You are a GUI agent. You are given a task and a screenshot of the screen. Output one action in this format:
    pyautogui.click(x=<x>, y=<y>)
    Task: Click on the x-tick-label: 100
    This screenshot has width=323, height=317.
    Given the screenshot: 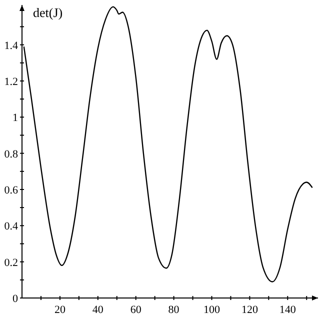 What is the action you would take?
    pyautogui.click(x=211, y=310)
    